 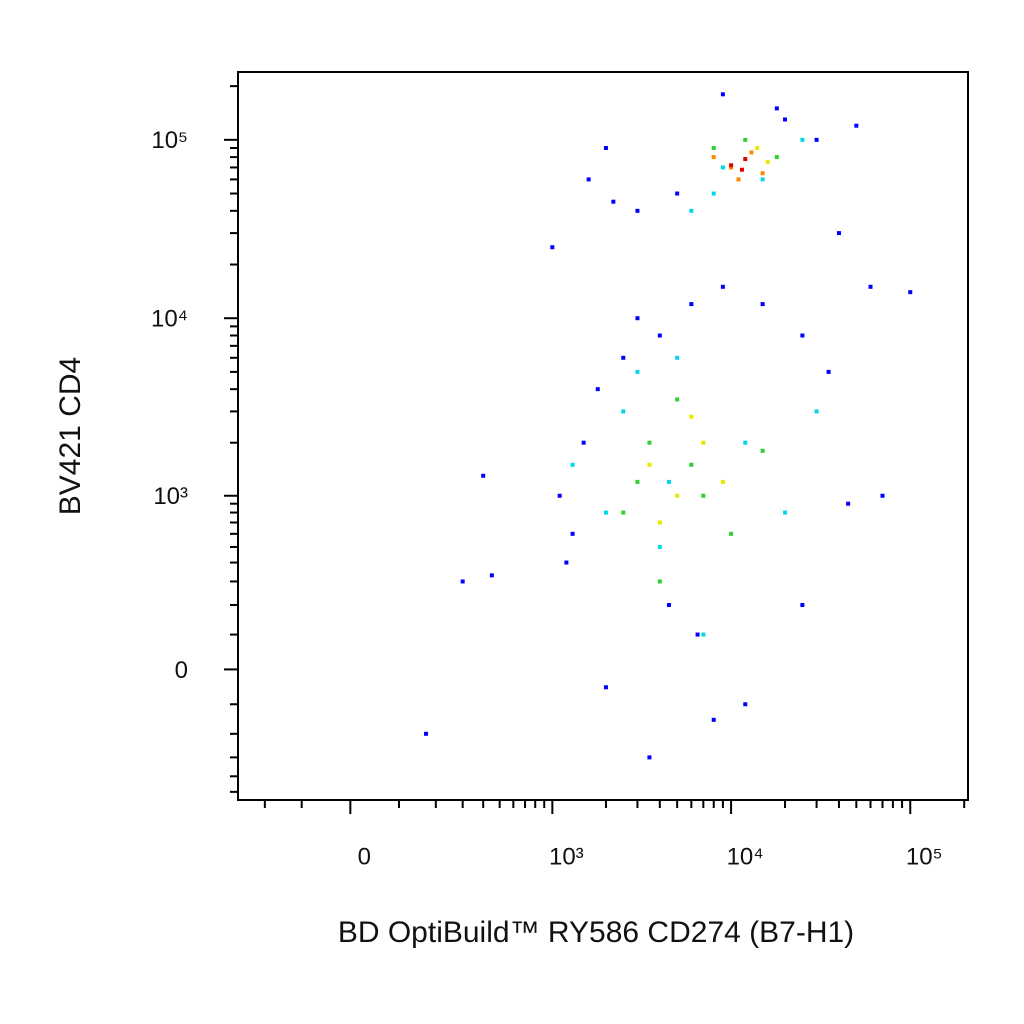 I want to click on y-tick-label: 0, so click(x=181, y=670).